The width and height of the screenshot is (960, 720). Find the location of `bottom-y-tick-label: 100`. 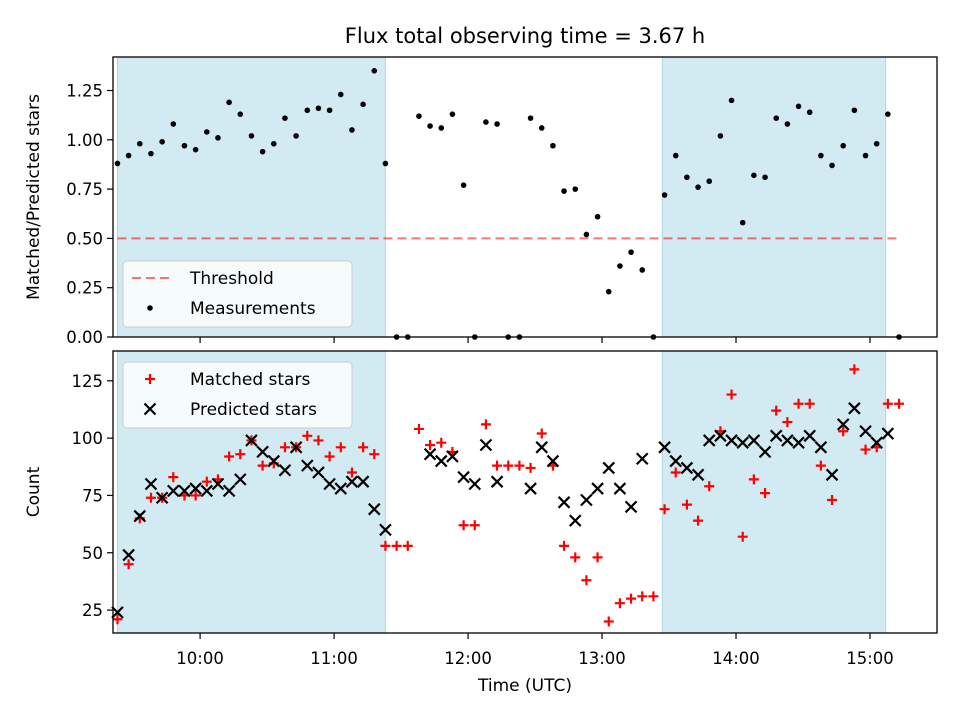

bottom-y-tick-label: 100 is located at coordinates (88, 438).